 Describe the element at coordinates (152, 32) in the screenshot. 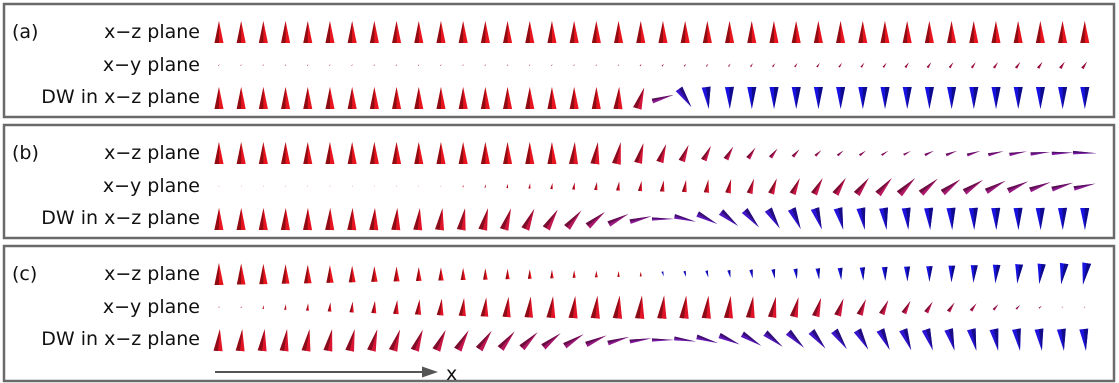

I see `panel-a-row-xz-label: x−z plane` at that location.